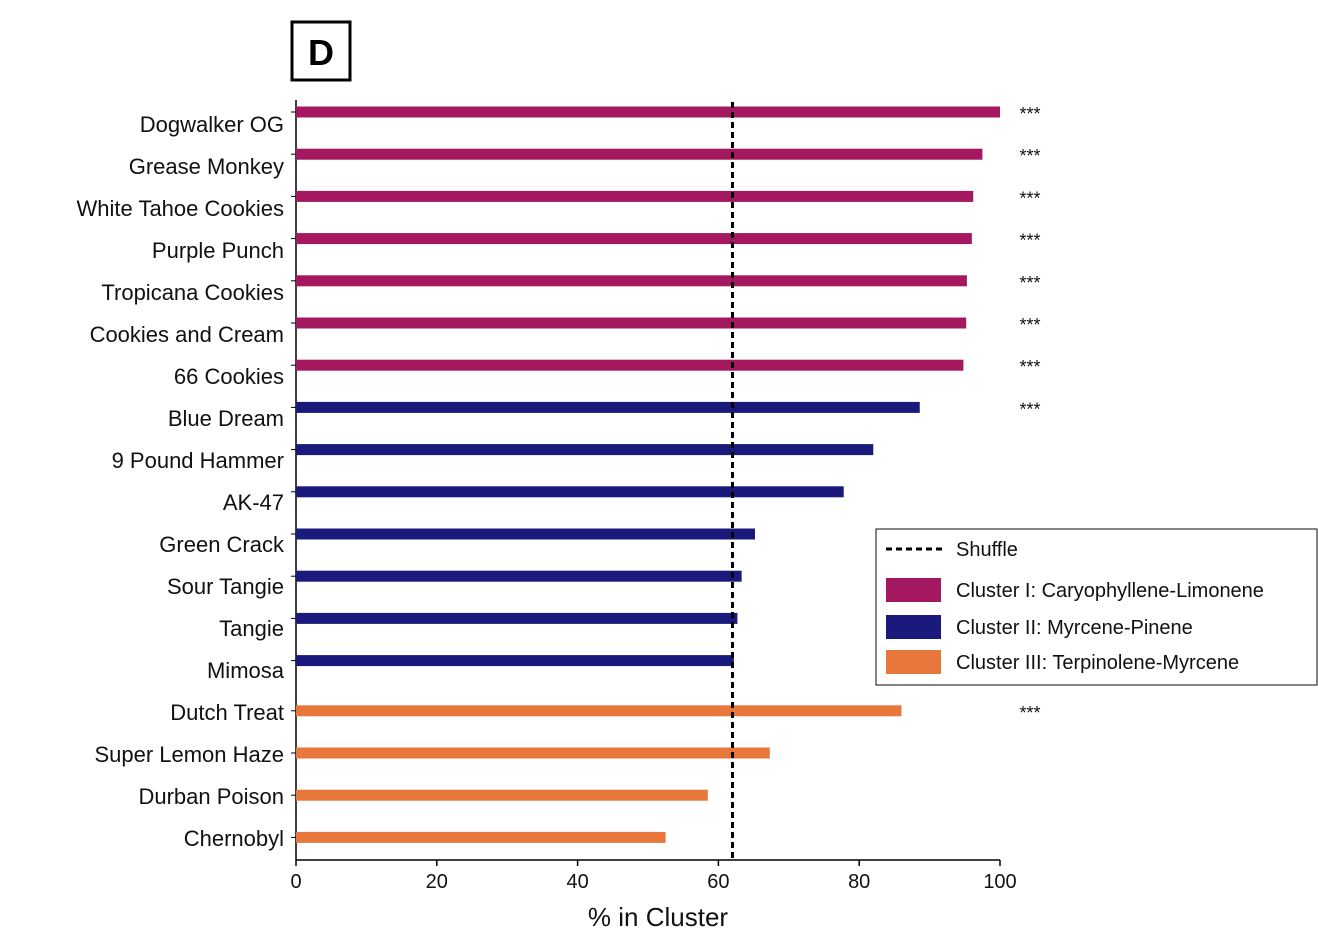 The image size is (1318, 929). What do you see at coordinates (1074, 628) in the screenshot?
I see `legend-label: Cluster II: Myrcene-Pinene` at bounding box center [1074, 628].